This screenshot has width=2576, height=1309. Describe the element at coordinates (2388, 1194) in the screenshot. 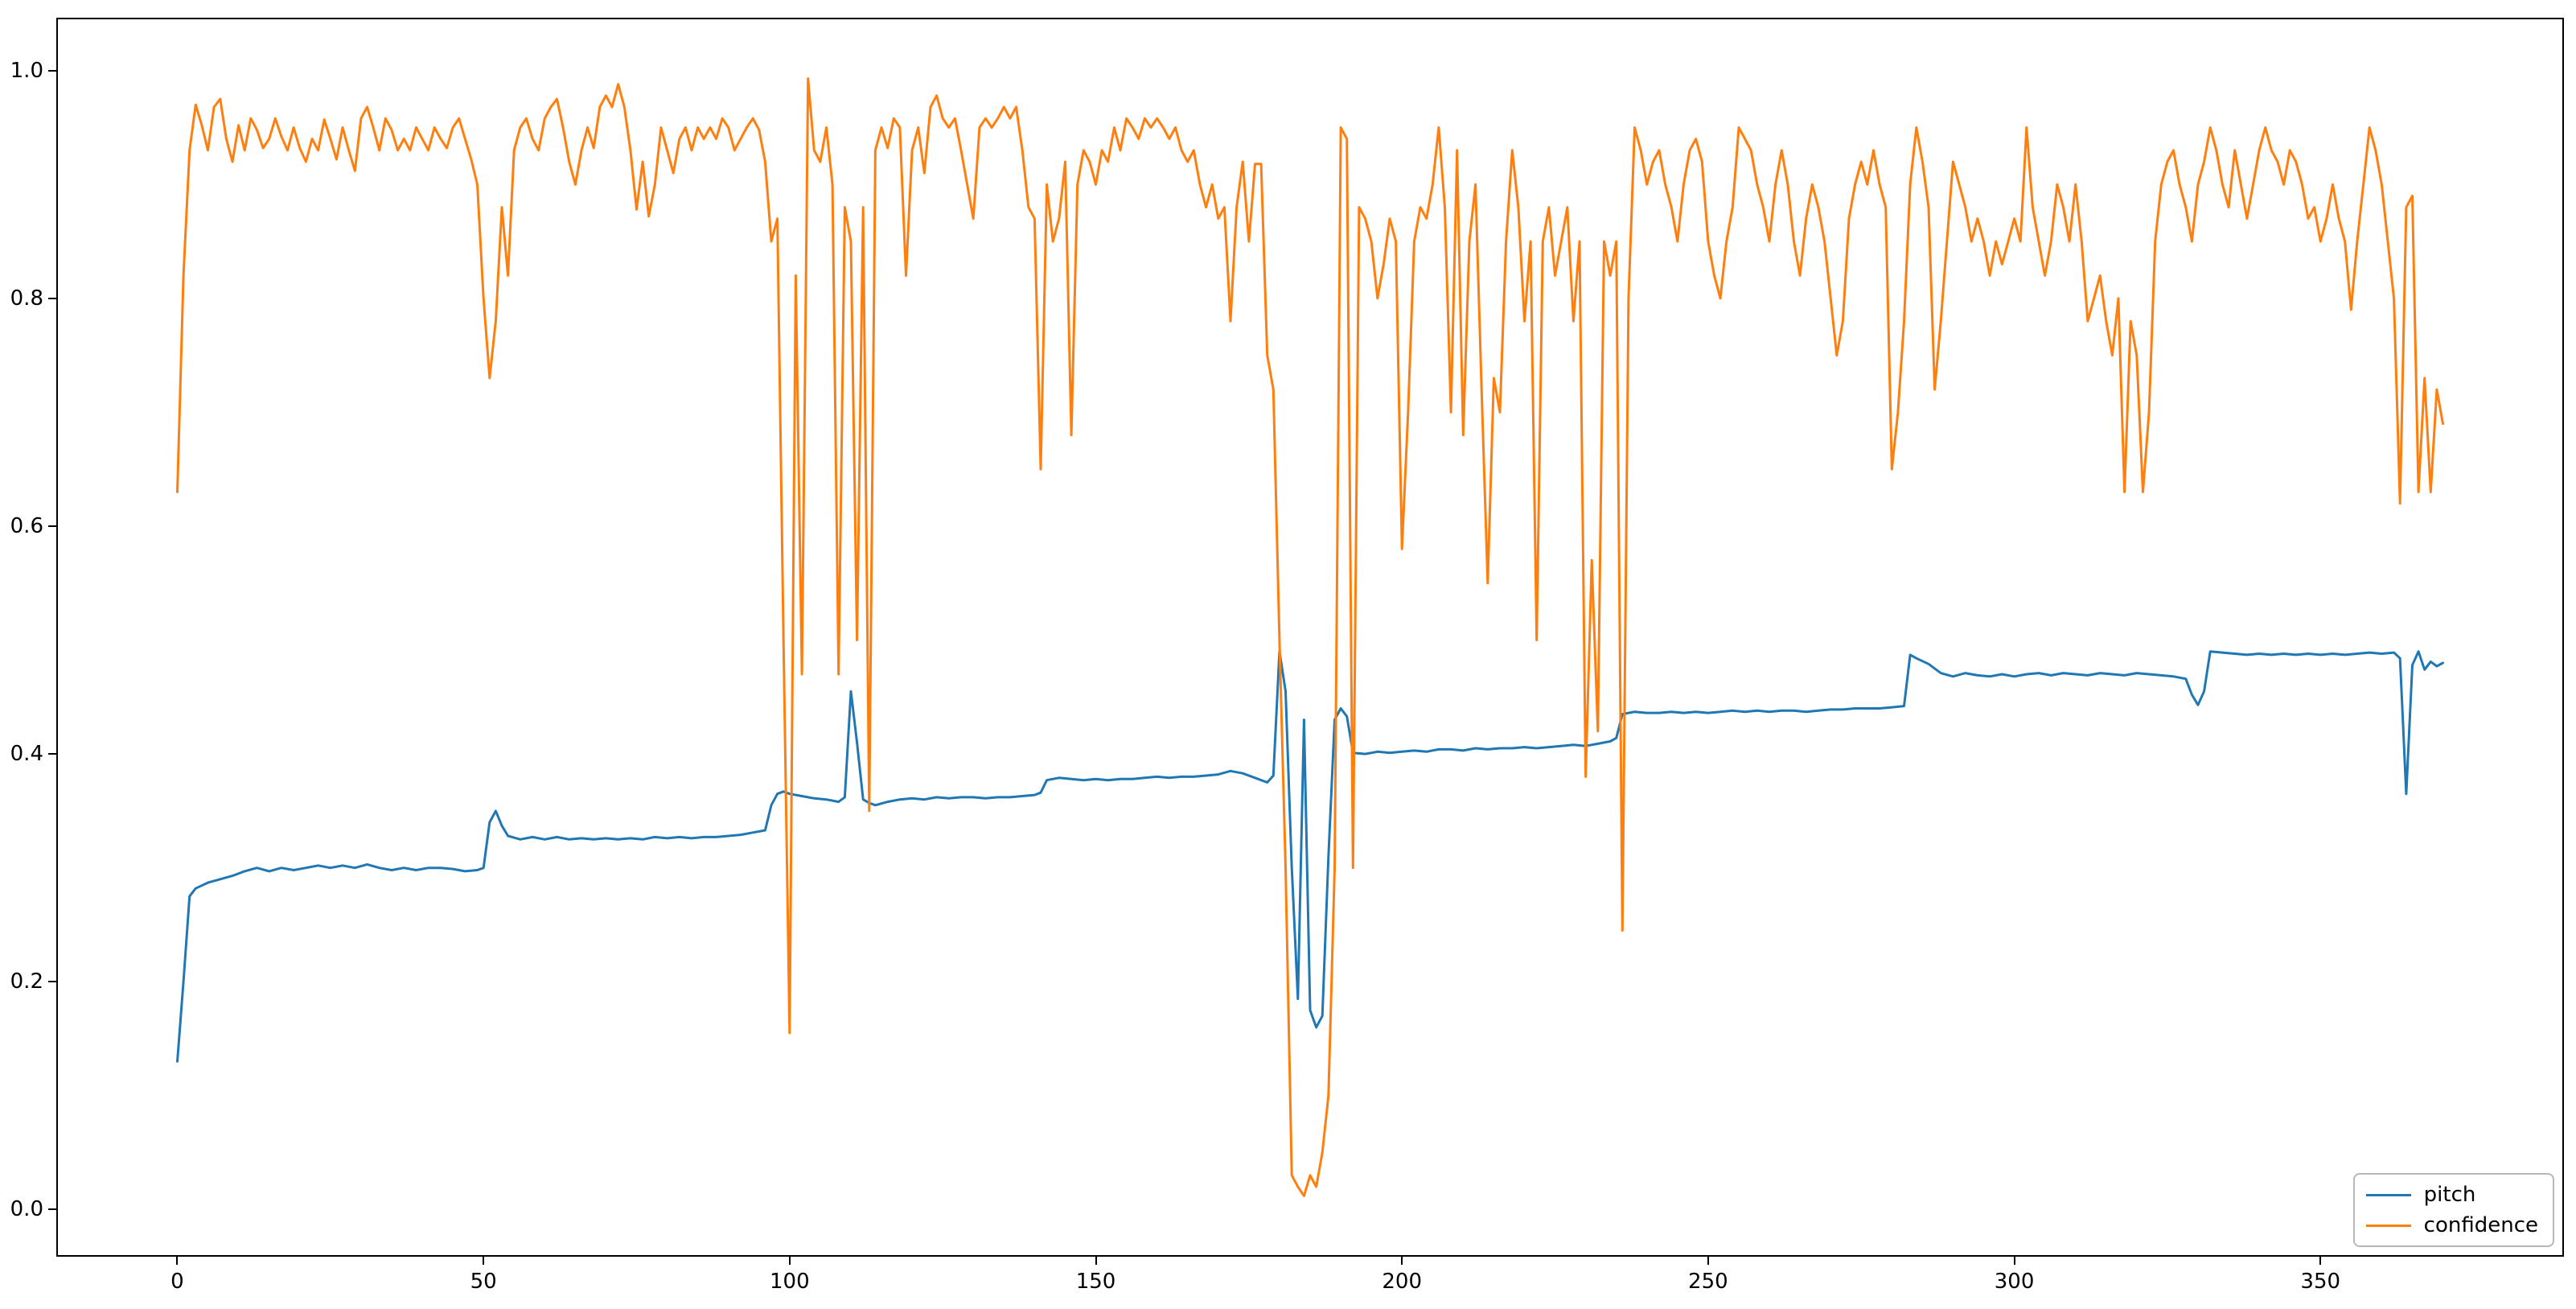

I see `pitch-line-swatch` at that location.